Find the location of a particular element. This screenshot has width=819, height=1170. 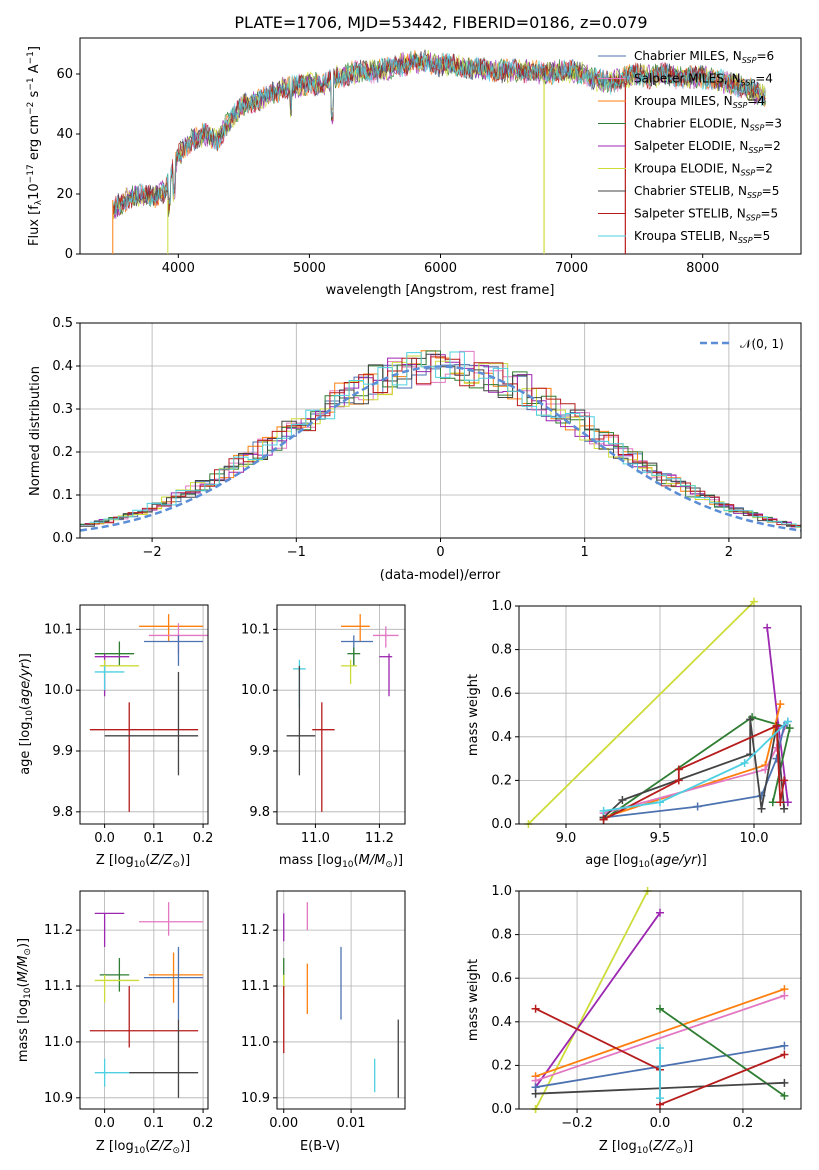

x-tick-label: 9.0 is located at coordinates (566, 838).